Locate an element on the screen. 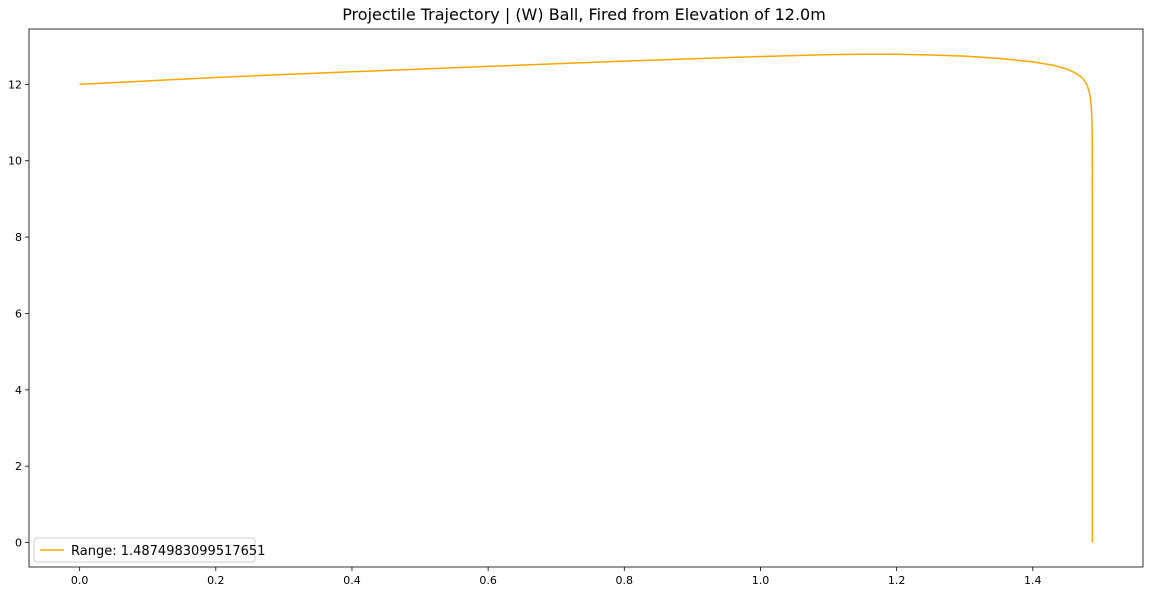 The image size is (1153, 592). x-tick-label: 0.6 is located at coordinates (488, 580).